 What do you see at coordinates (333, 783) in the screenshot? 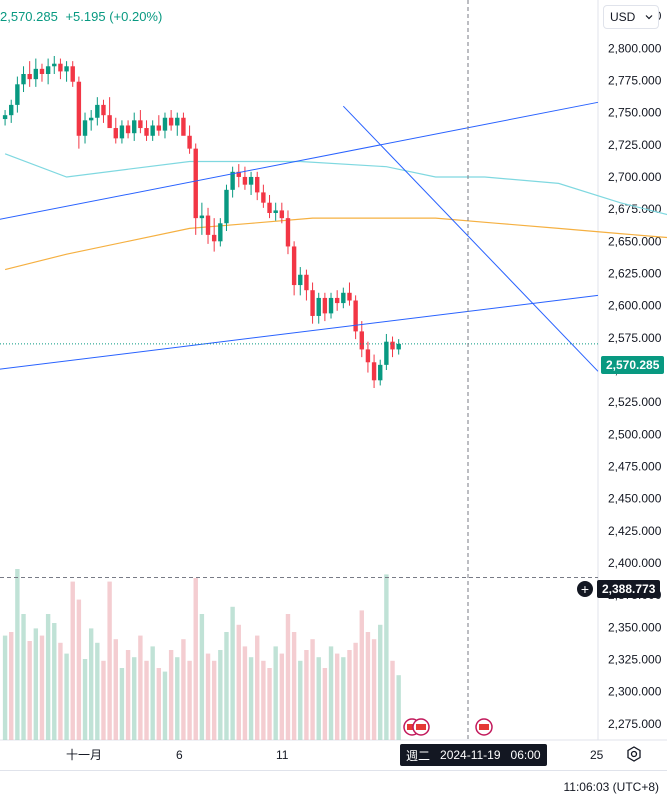
I see `status-bar: 11:06:03 (UTC+8)` at bounding box center [333, 783].